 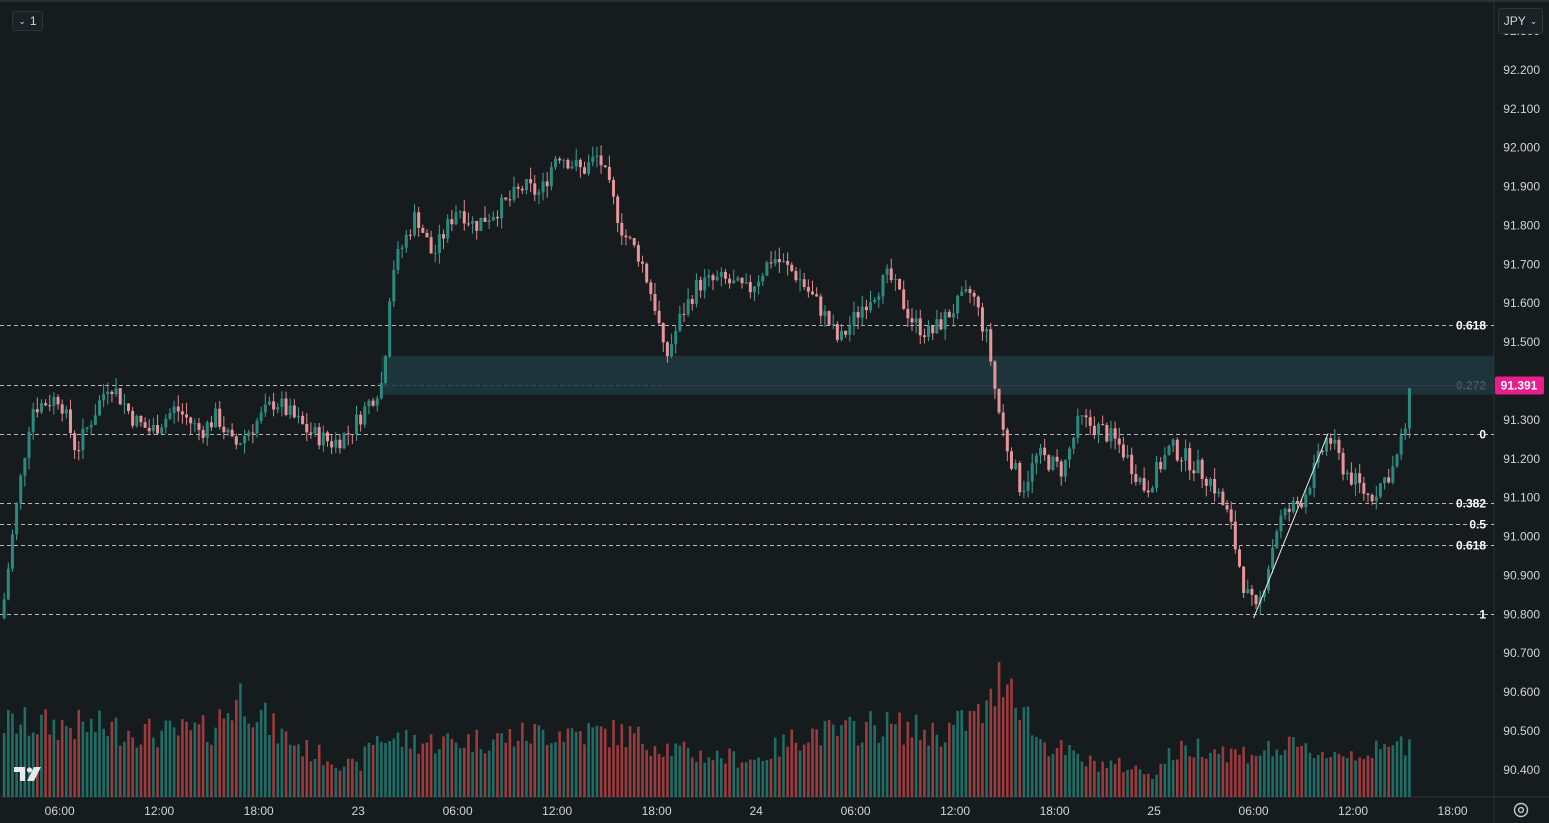 What do you see at coordinates (27, 21) in the screenshot?
I see `interval-button: ⌄ 1` at bounding box center [27, 21].